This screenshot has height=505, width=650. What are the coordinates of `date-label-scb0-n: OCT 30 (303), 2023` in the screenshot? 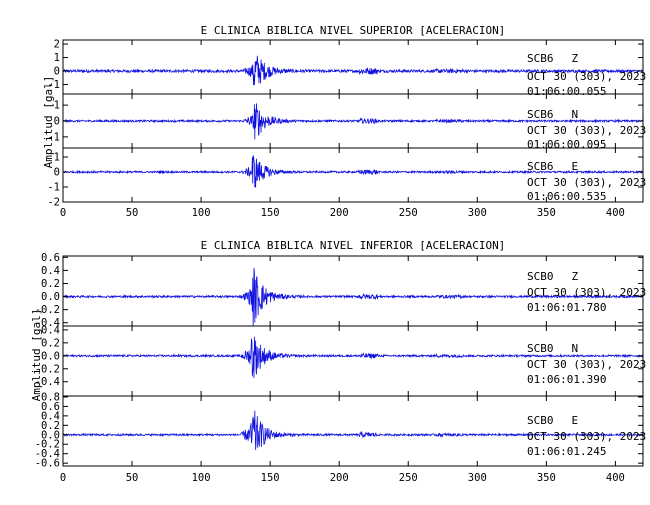 It's located at (586, 364).